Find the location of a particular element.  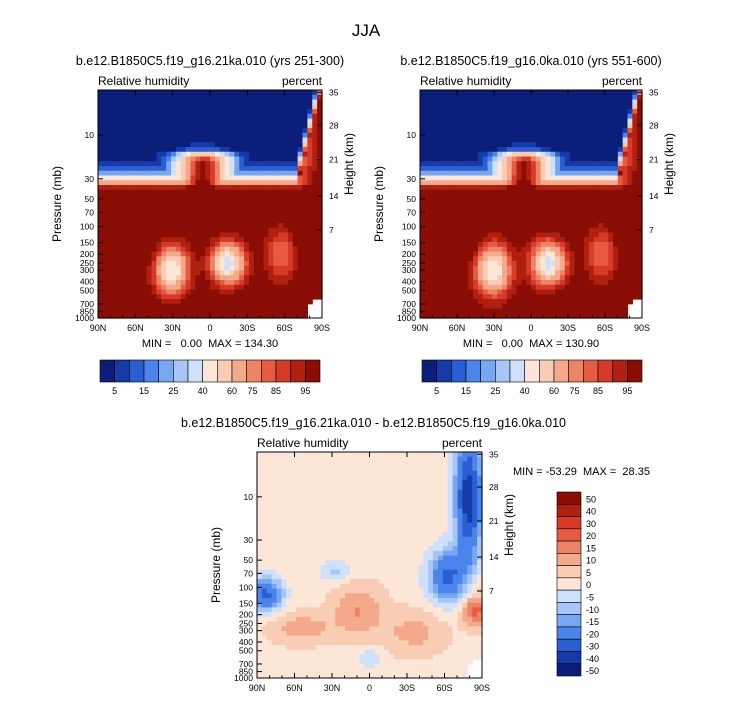

colorbar-label: 75 is located at coordinates (253, 391).